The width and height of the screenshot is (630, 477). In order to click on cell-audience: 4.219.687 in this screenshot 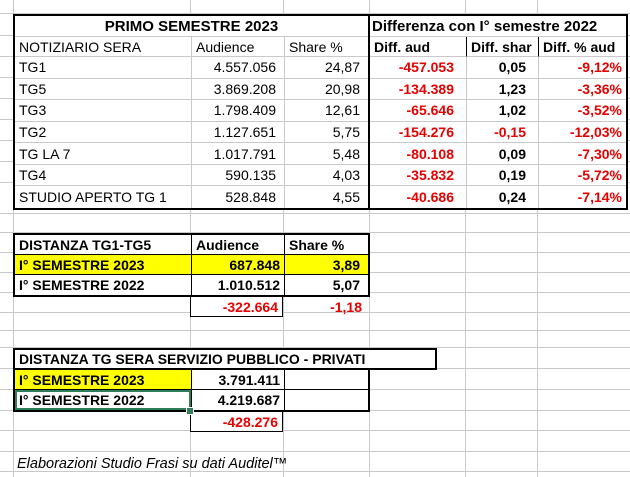, I will do `click(238, 400)`.